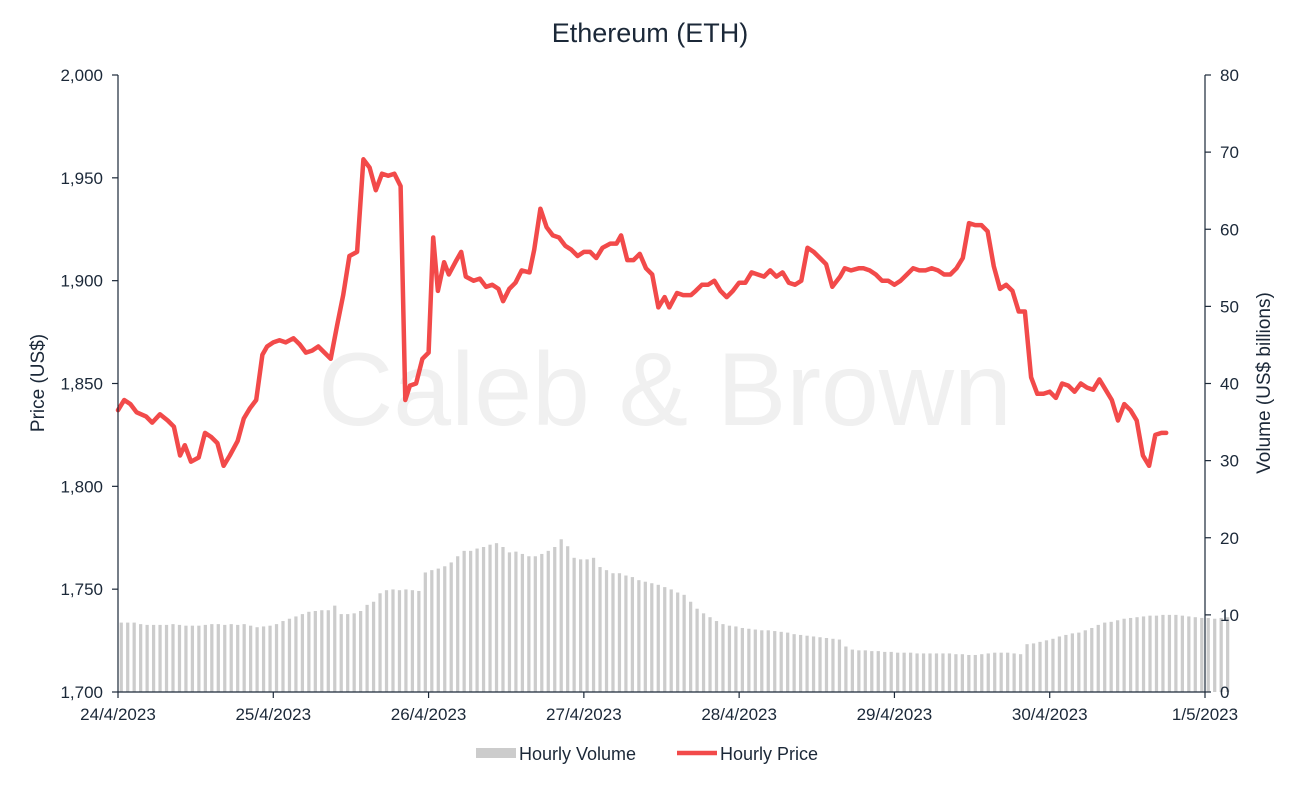 This screenshot has width=1300, height=787. Describe the element at coordinates (1229, 538) in the screenshot. I see `y-right-tick-label: 20` at that location.